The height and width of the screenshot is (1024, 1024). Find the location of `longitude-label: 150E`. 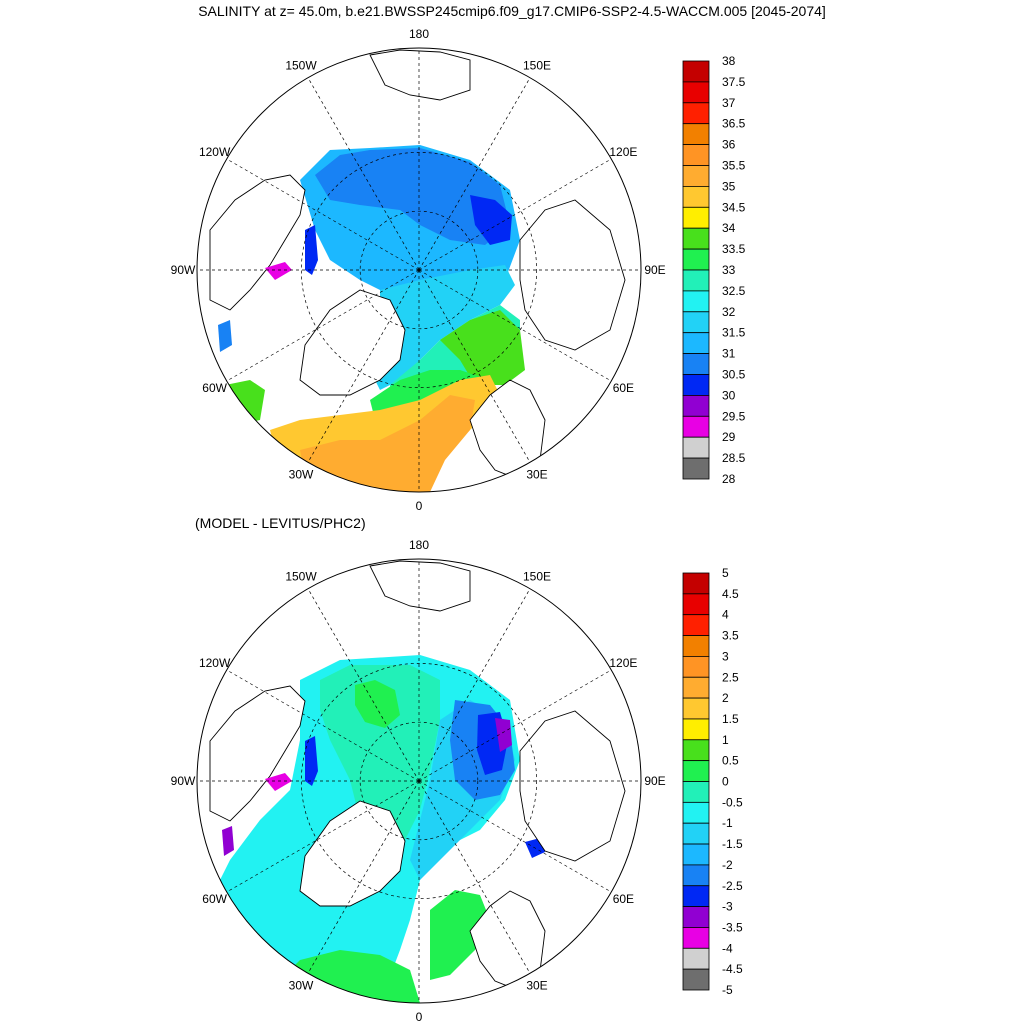

longitude-label: 150E is located at coordinates (537, 66).